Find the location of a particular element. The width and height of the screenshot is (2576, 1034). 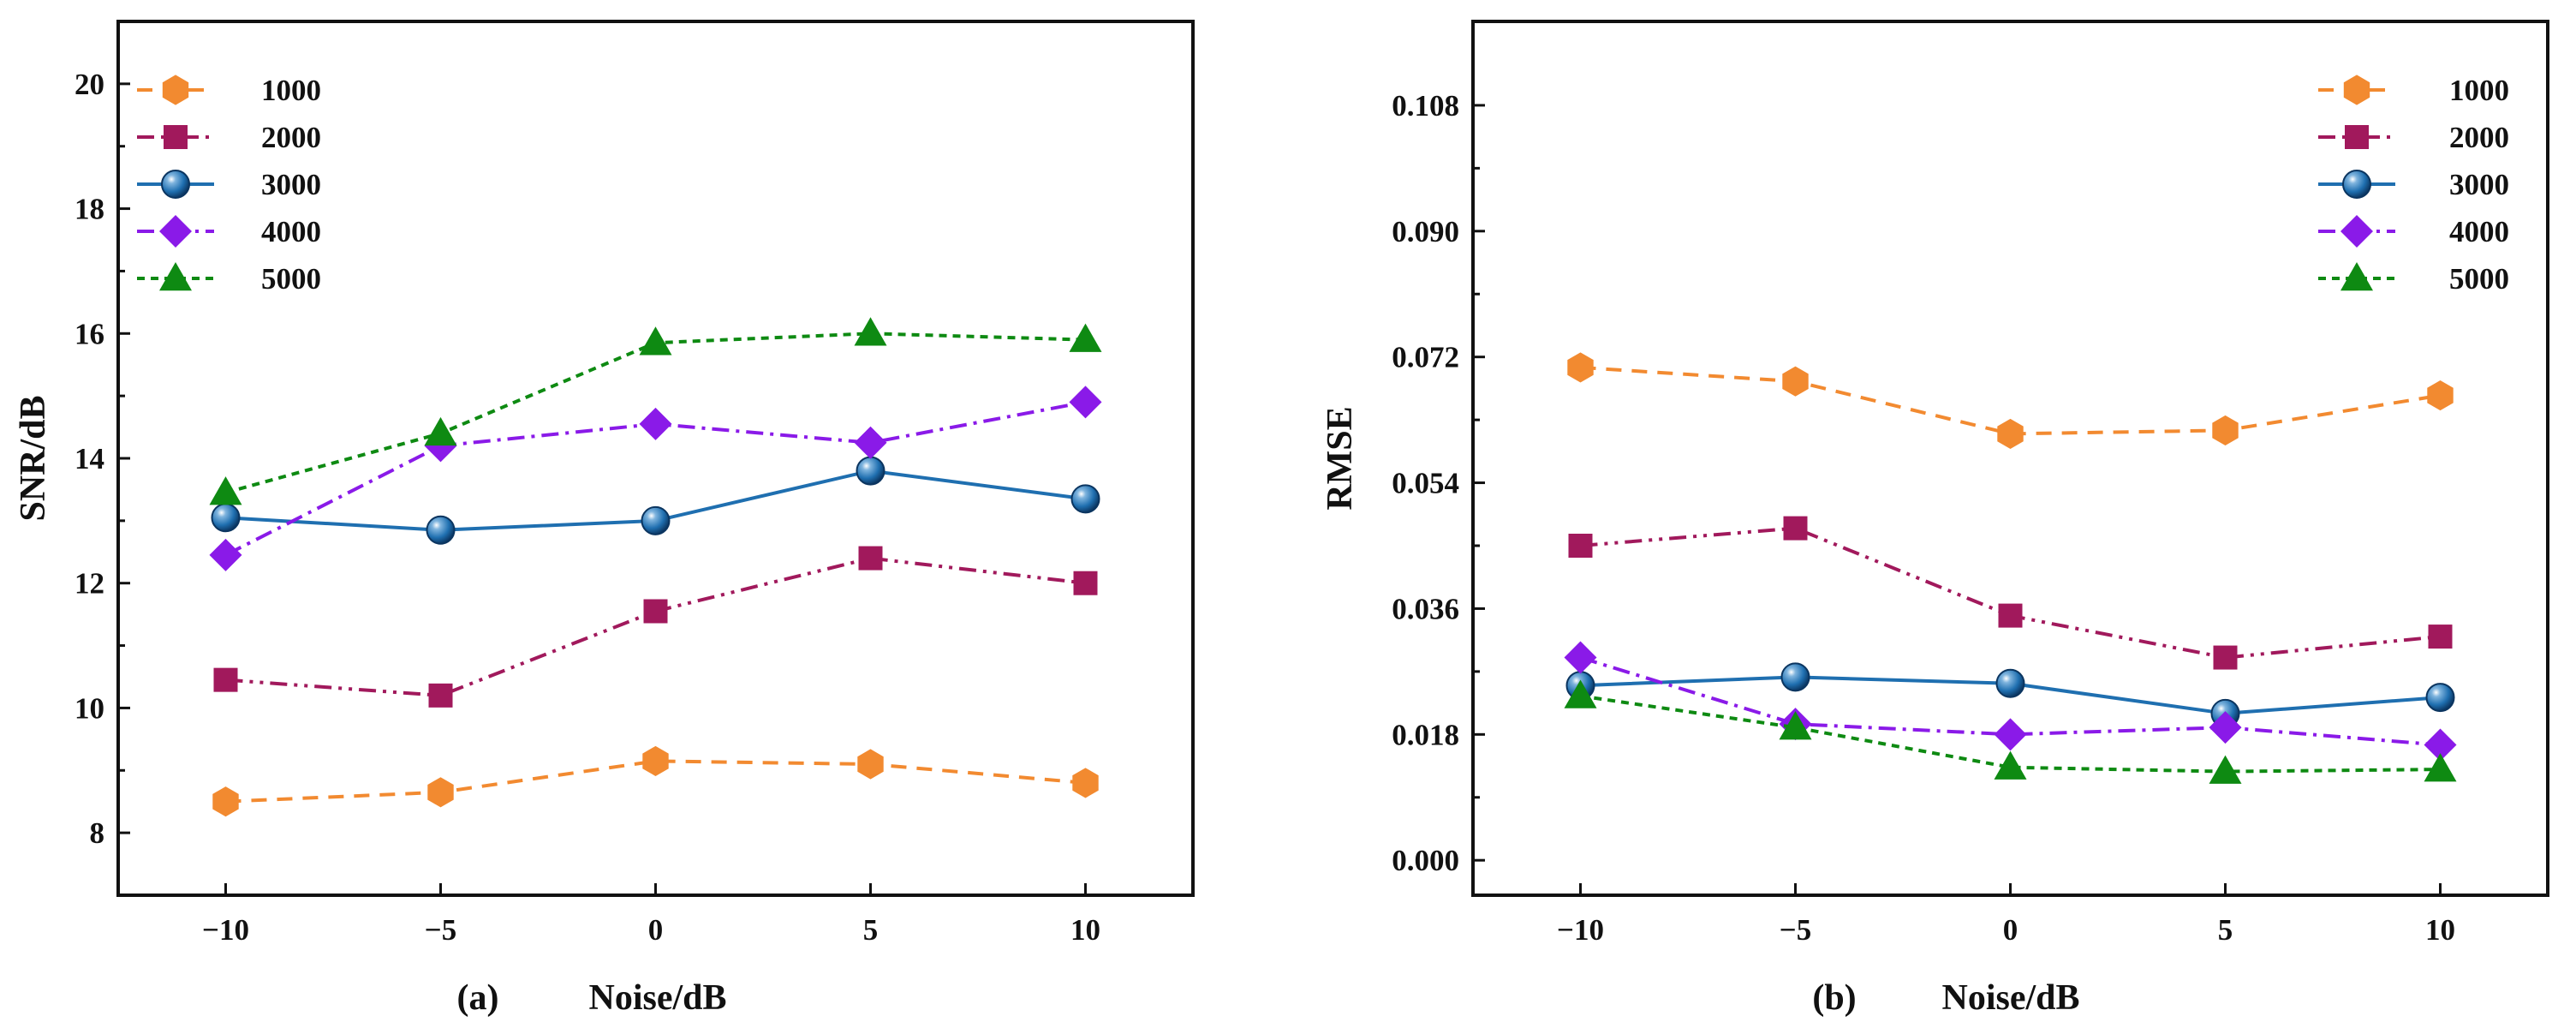

legend-label: 5000 is located at coordinates (2479, 279).